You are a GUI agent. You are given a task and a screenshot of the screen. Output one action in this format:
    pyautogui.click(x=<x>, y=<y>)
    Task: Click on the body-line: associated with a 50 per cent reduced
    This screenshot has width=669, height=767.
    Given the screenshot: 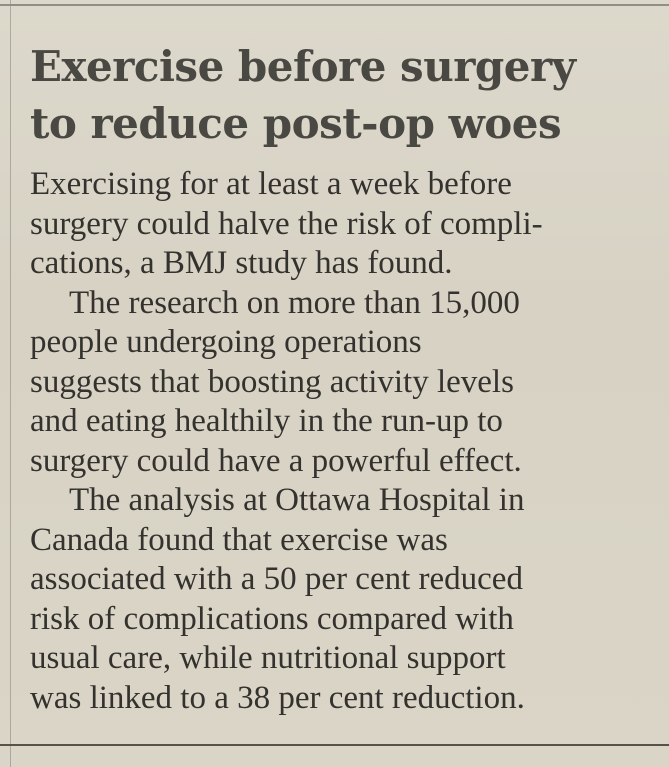 What is the action you would take?
    pyautogui.click(x=276, y=579)
    